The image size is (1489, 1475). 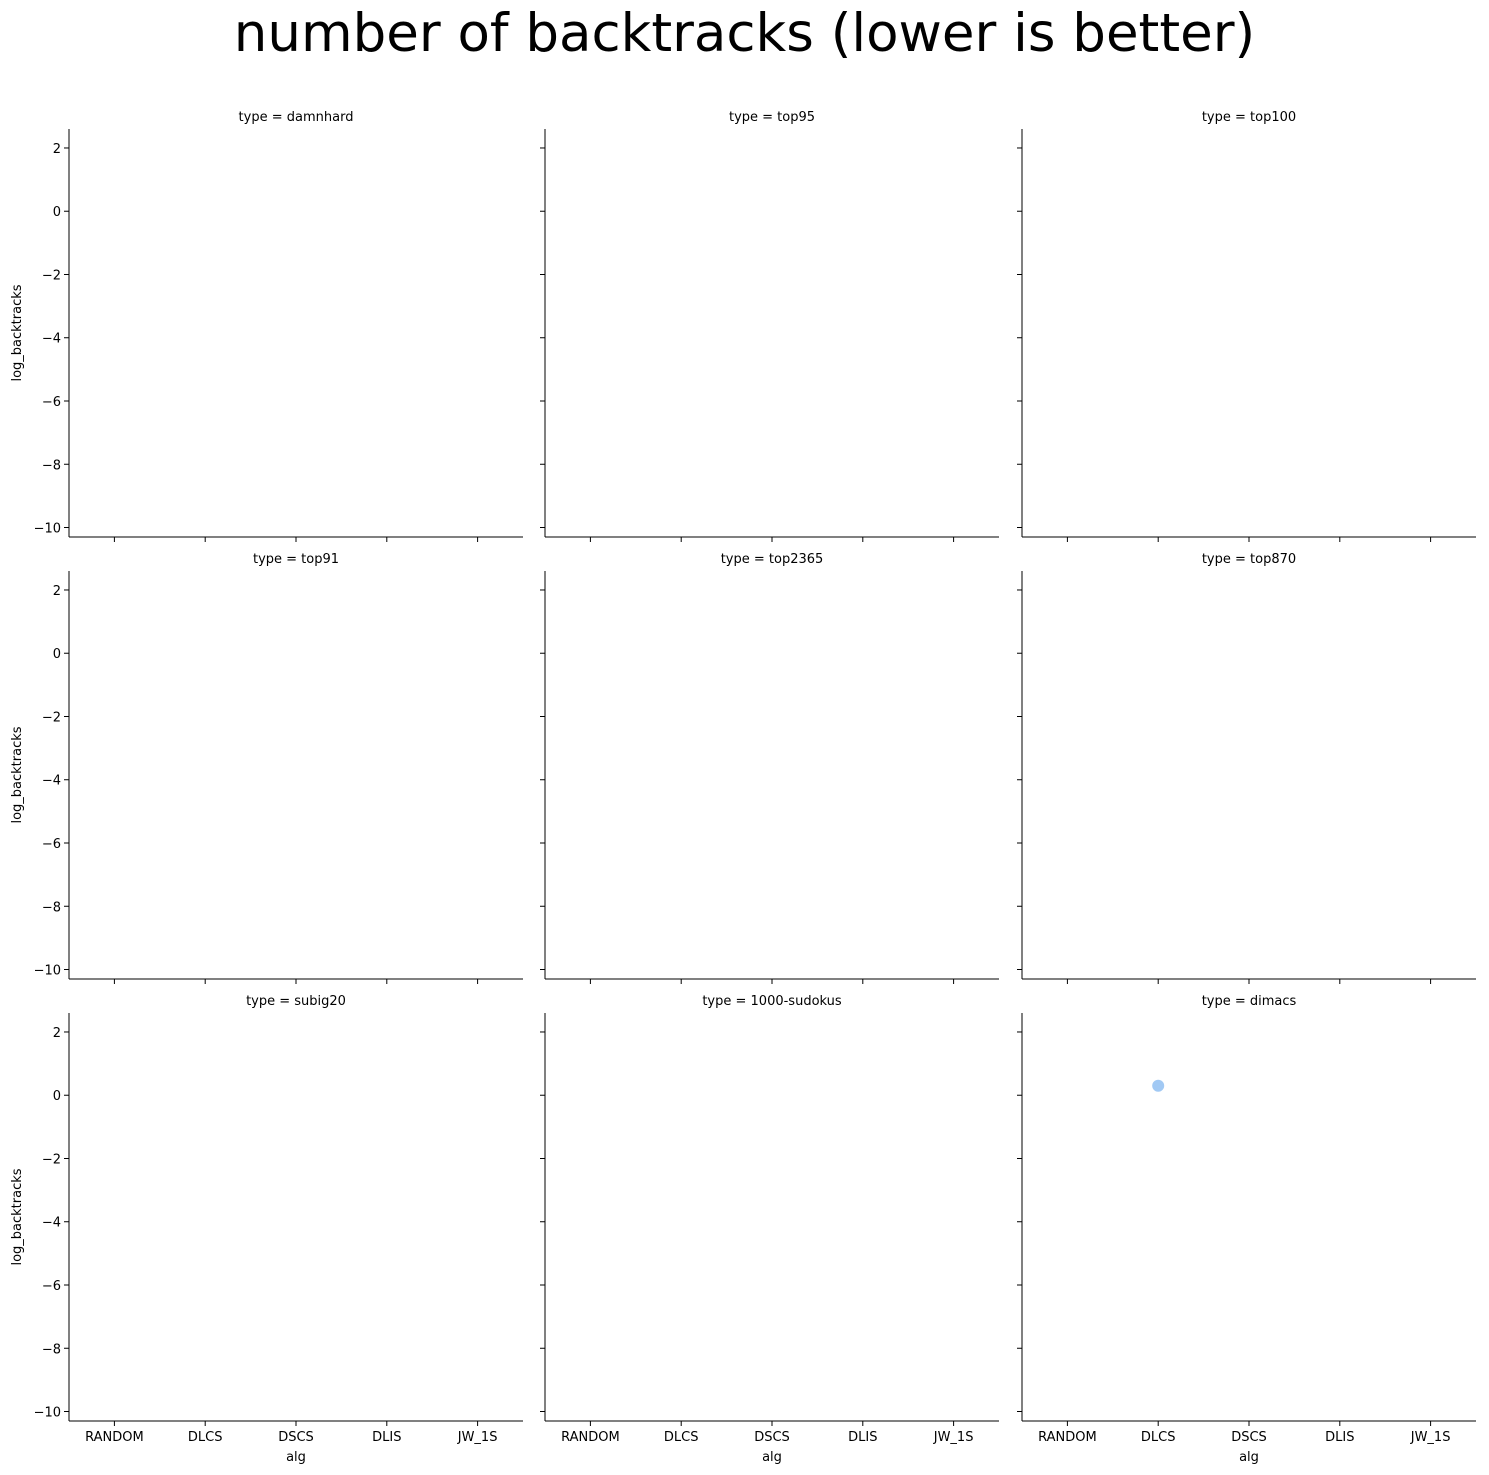 What do you see at coordinates (1158, 1085) in the screenshot?
I see `data-point` at bounding box center [1158, 1085].